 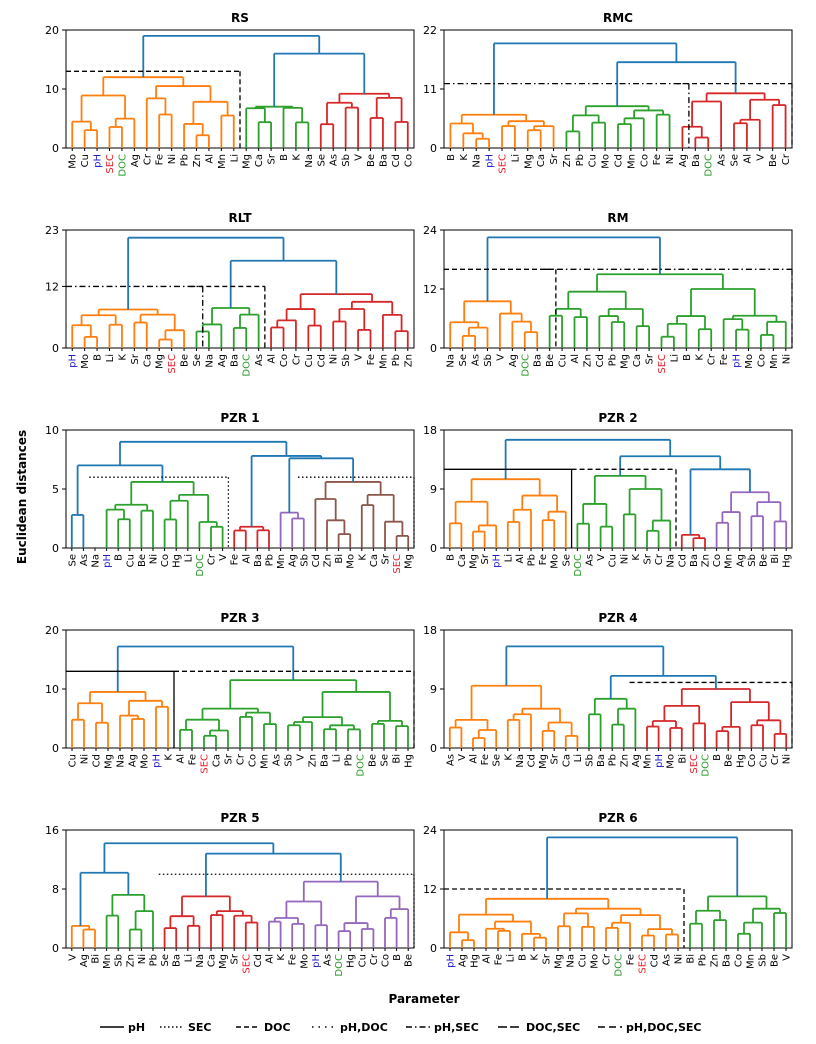 I want to click on leaf-label: Sb, so click(x=763, y=960).